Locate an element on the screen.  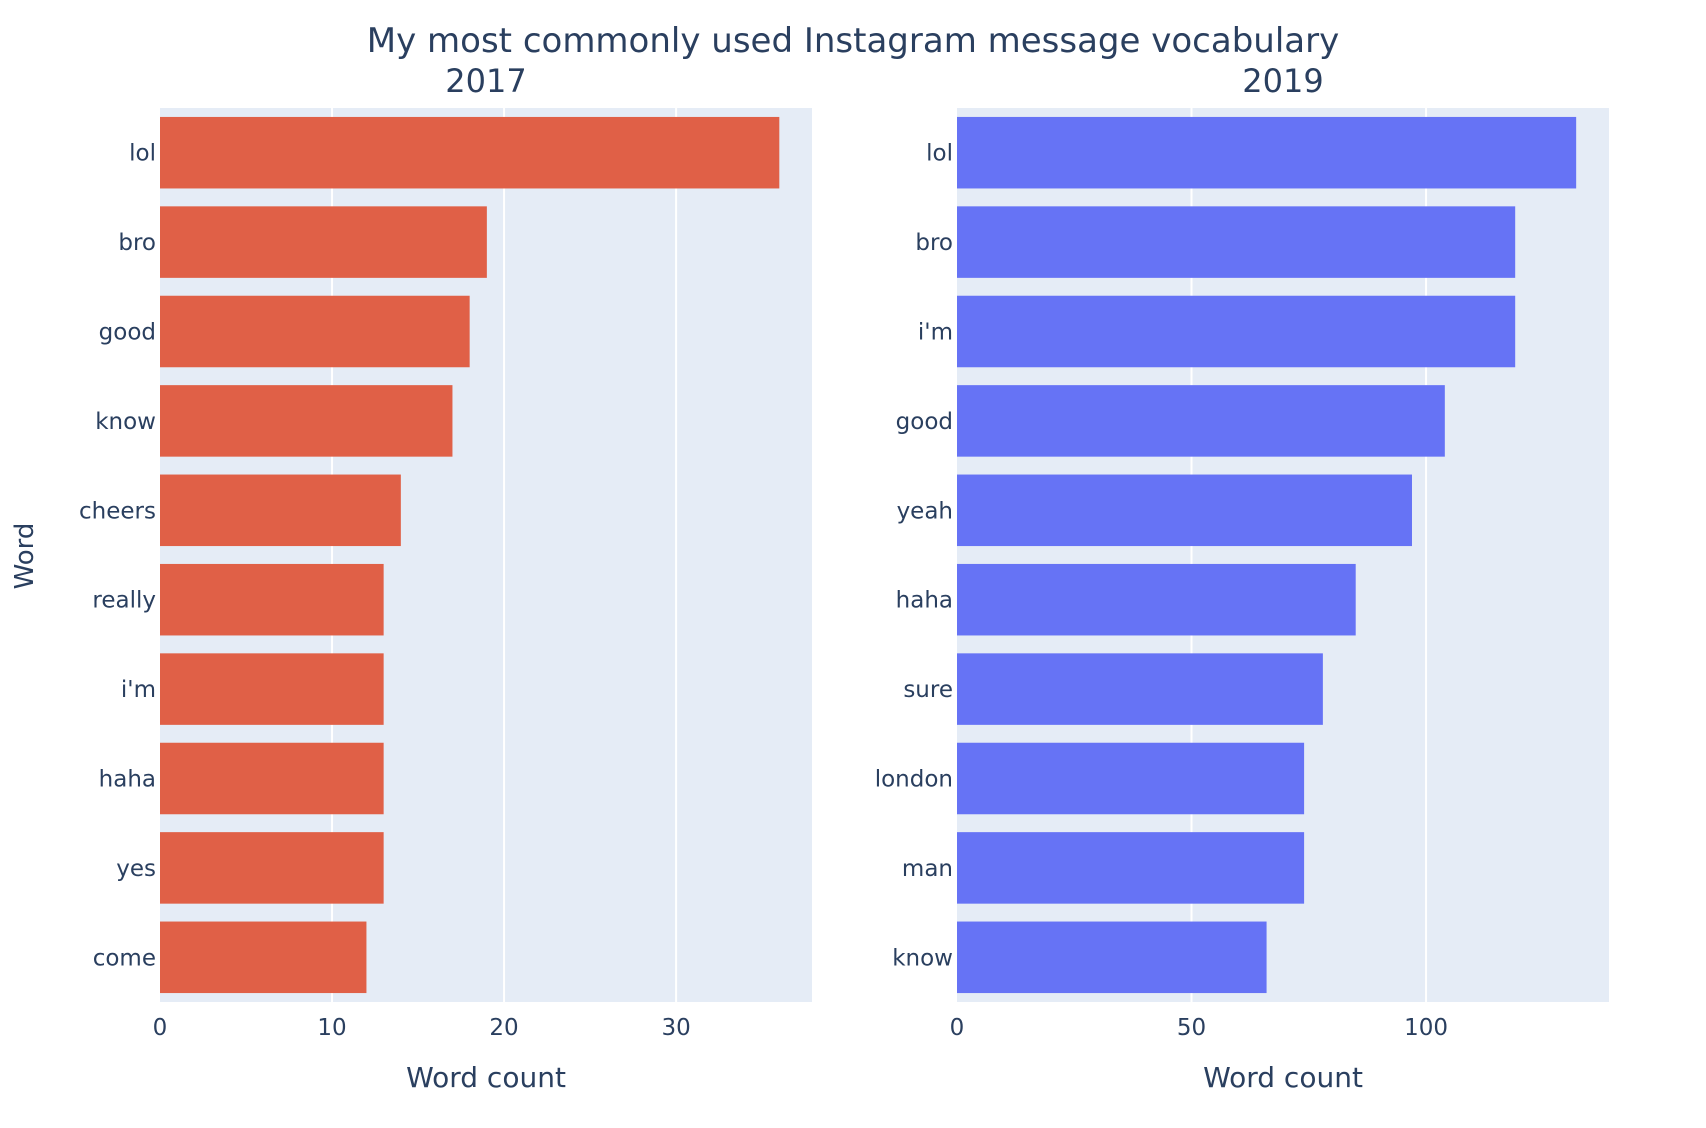
x-tick-label: 10 is located at coordinates (331, 1028).